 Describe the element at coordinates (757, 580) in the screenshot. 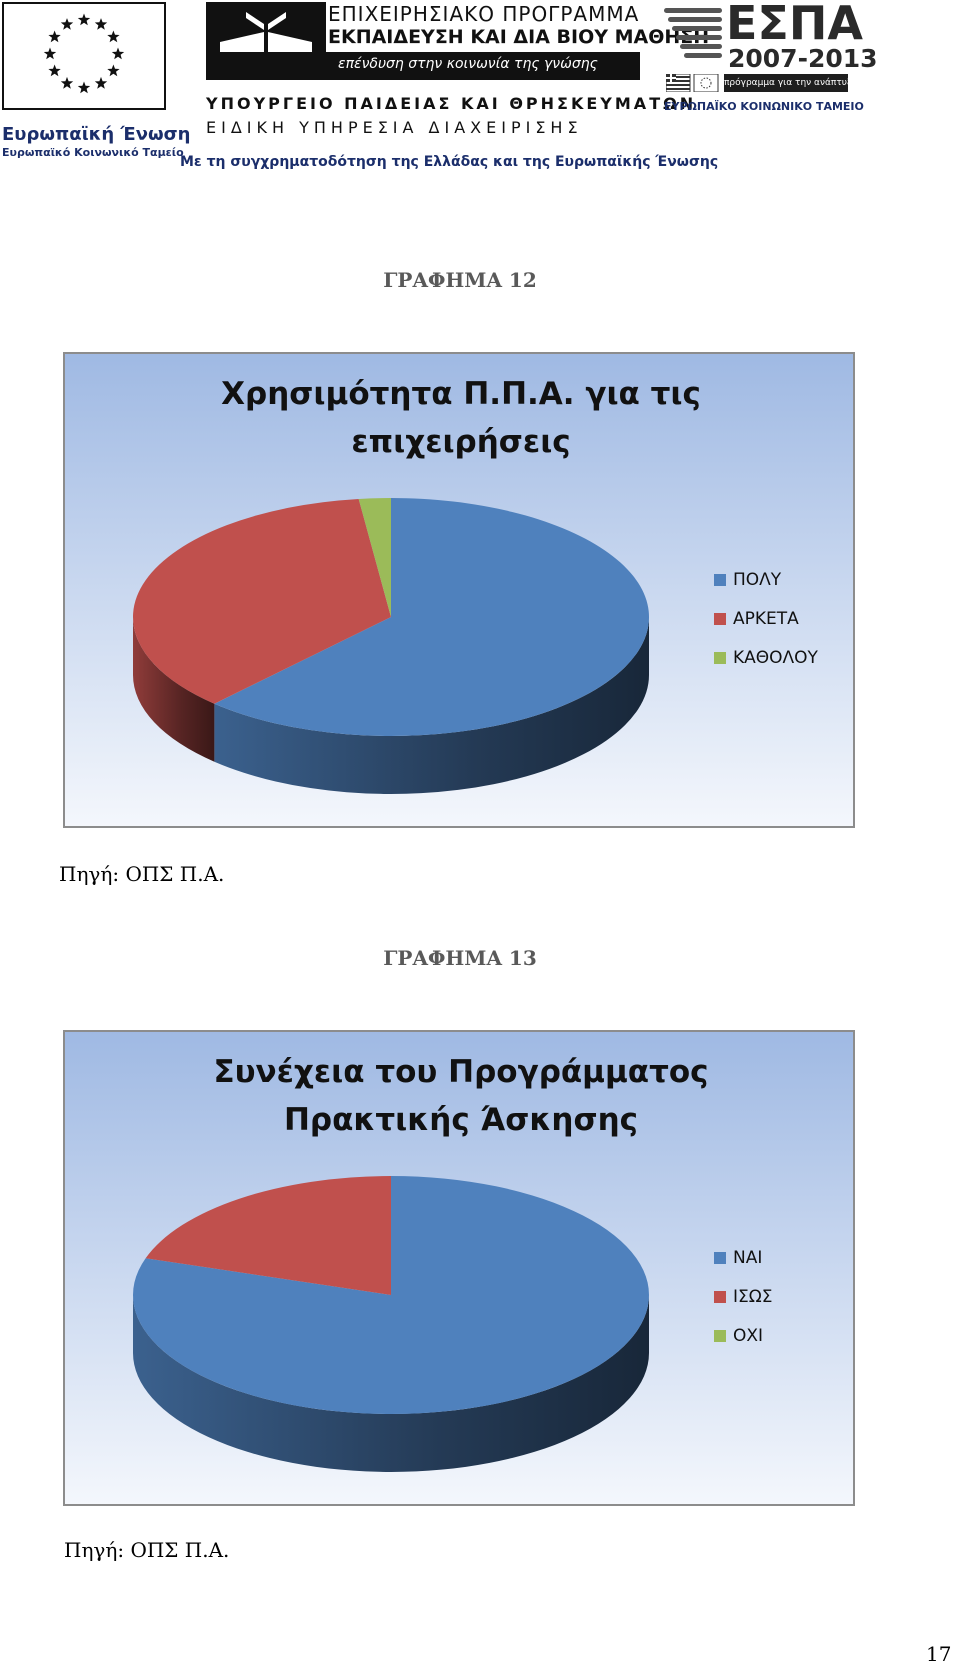

I see `legend-label: ΠΟΛΥ` at that location.